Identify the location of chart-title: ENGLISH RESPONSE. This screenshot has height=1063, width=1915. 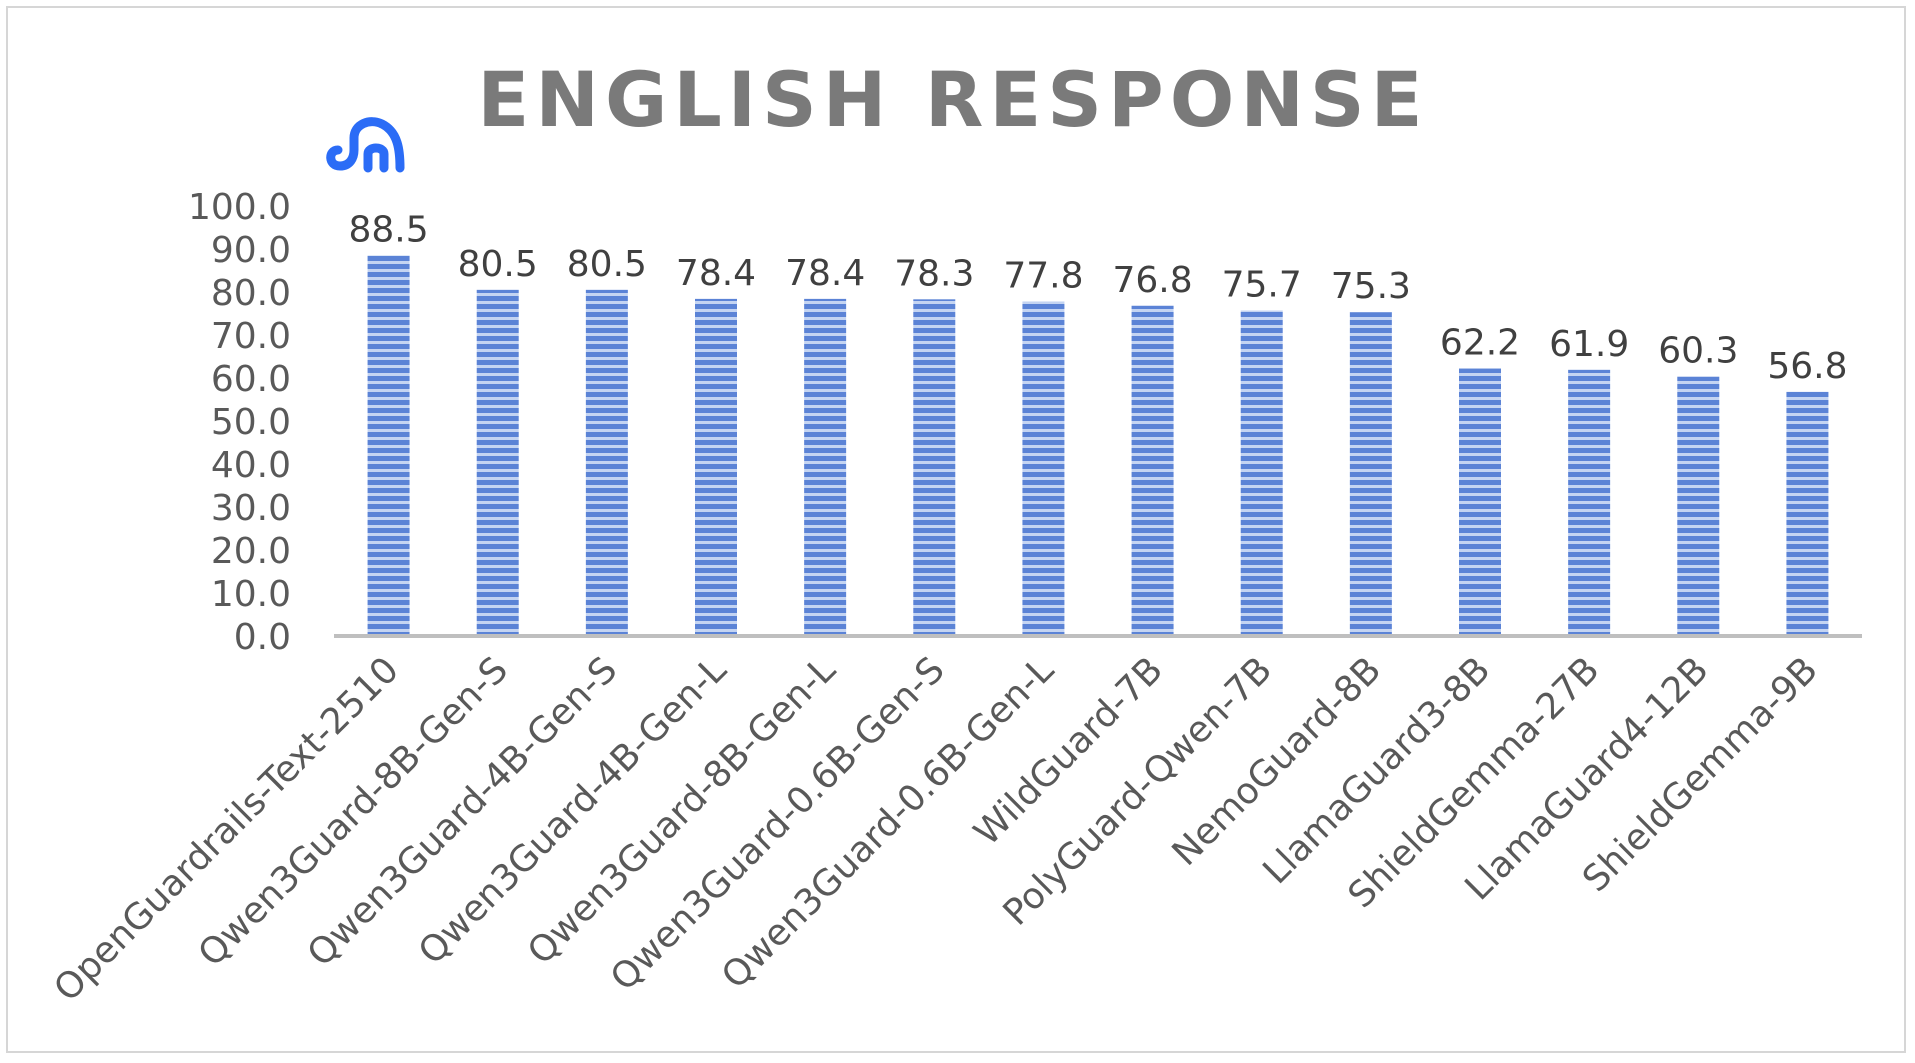
(952, 99).